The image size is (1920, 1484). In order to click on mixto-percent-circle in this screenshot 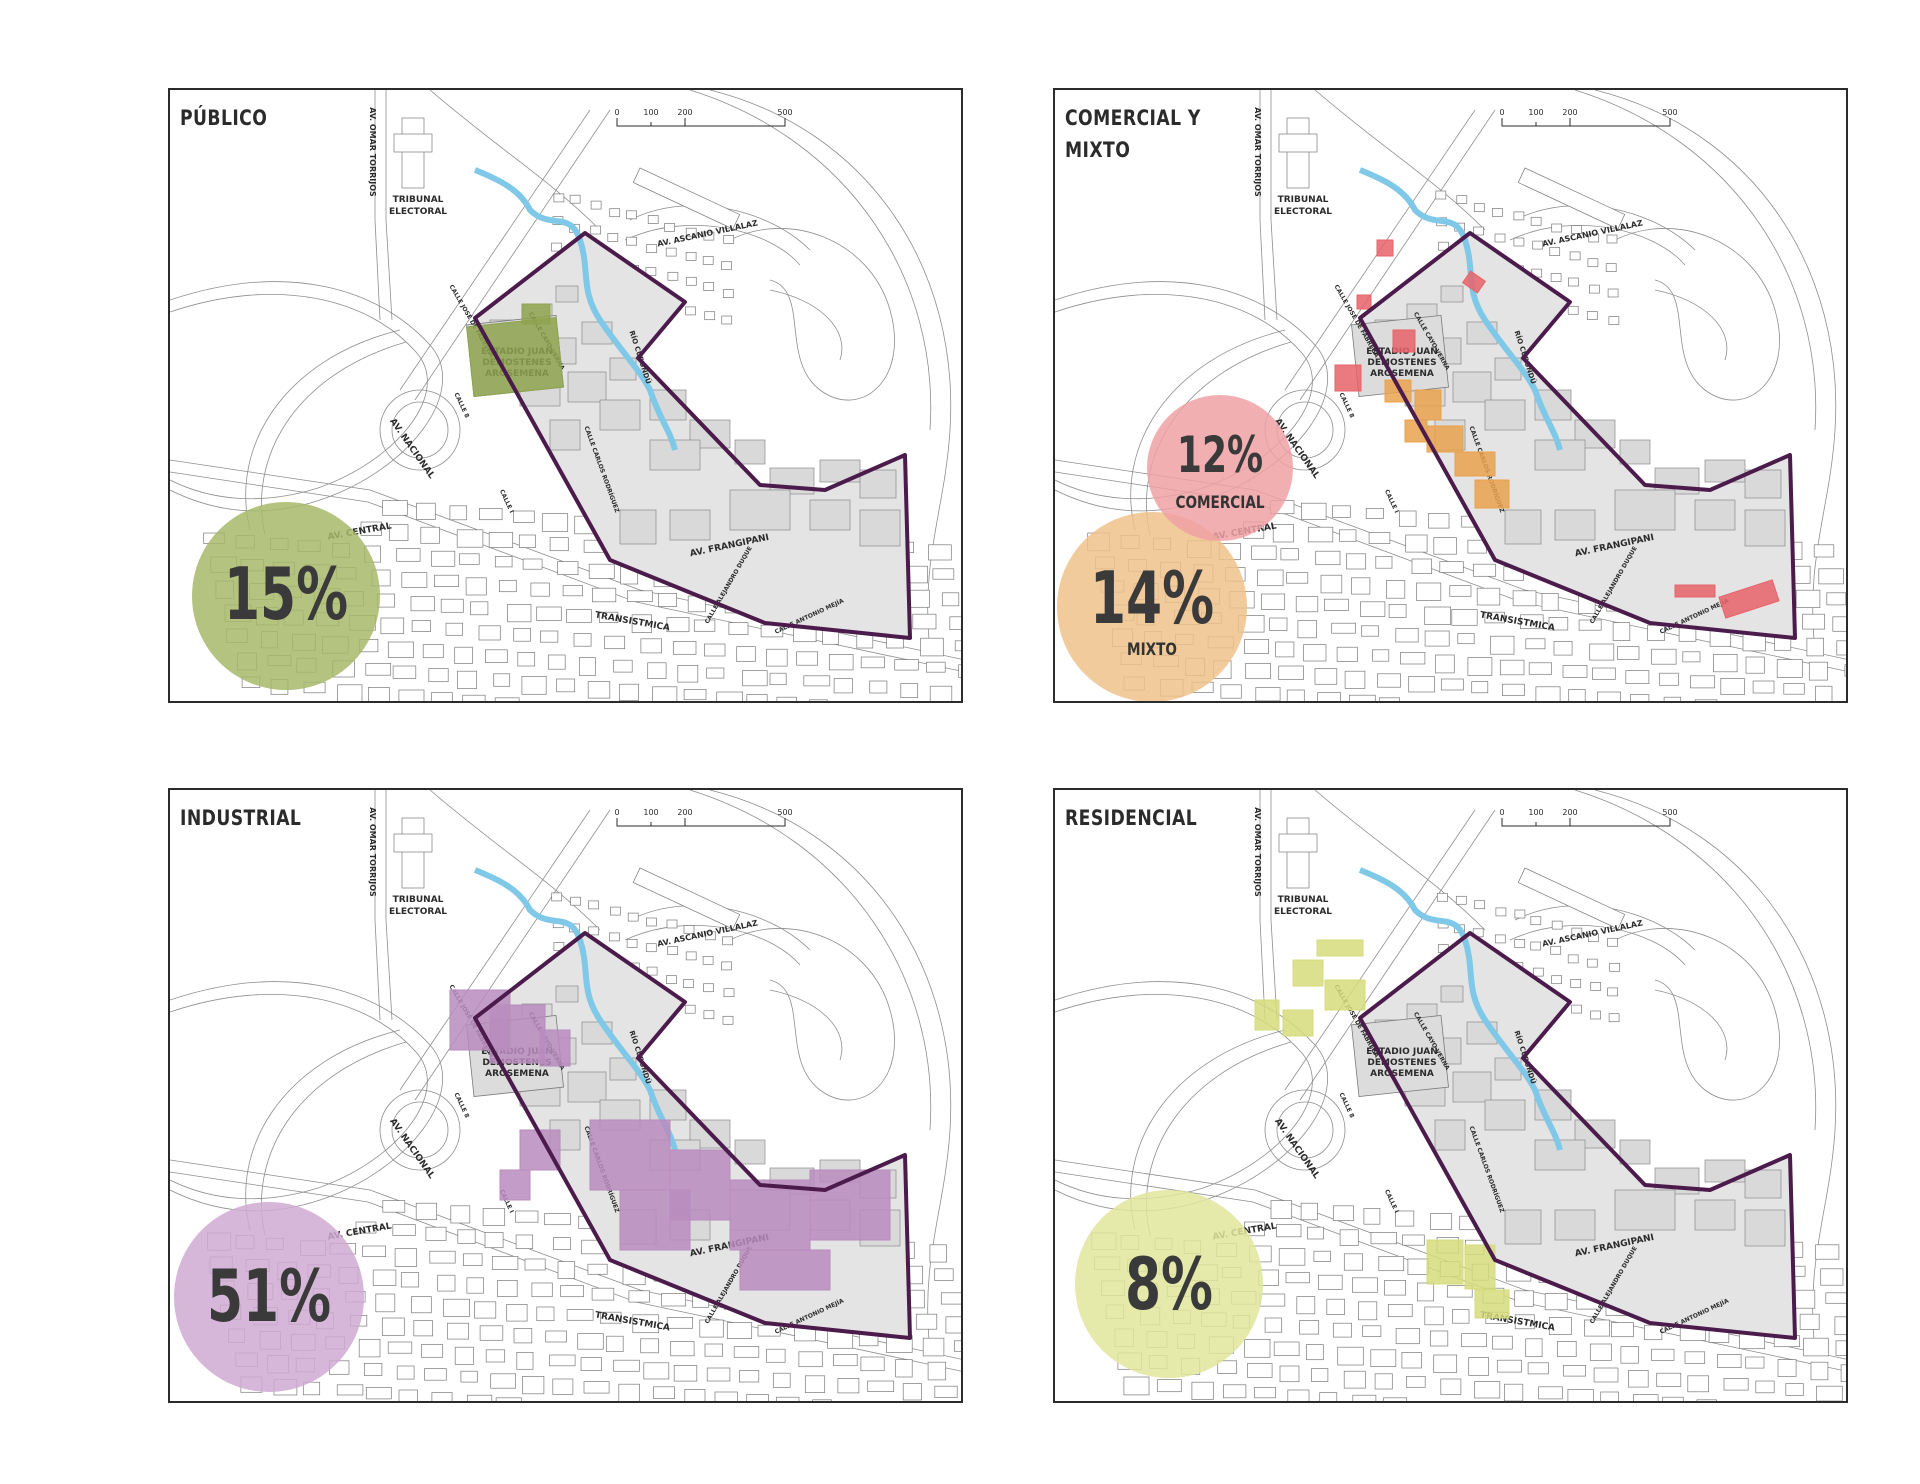, I will do `click(1152, 606)`.